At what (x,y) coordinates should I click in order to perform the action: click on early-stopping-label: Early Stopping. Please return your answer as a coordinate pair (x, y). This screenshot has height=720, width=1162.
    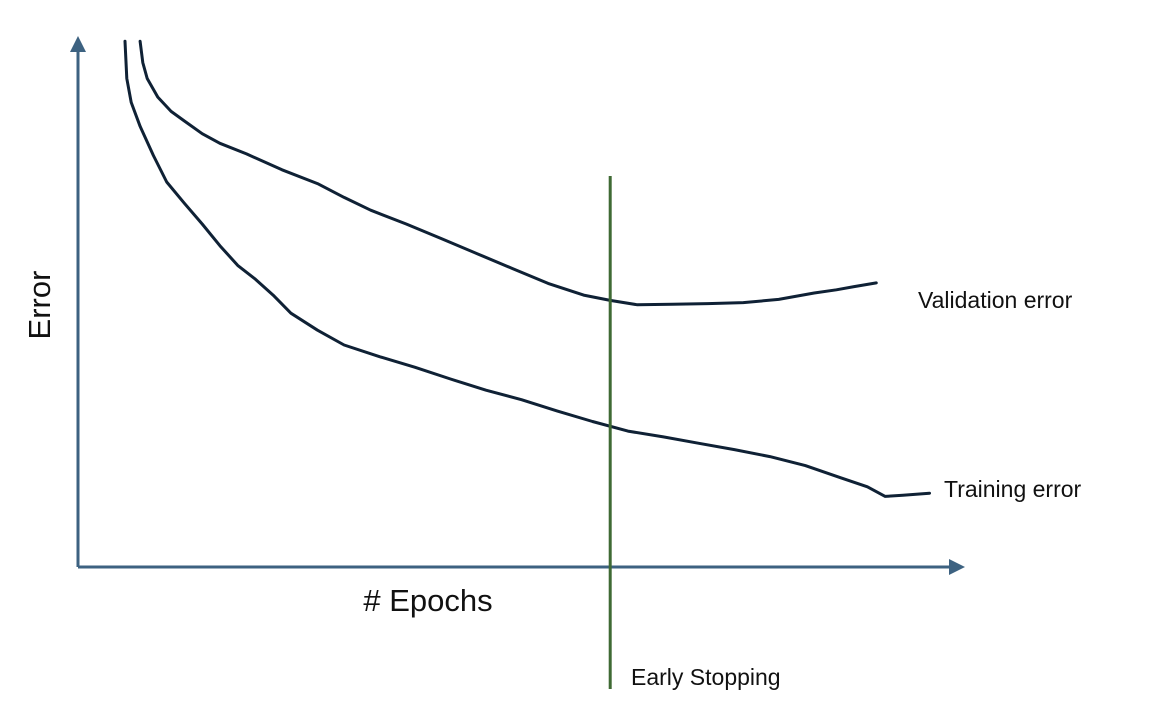
    Looking at the image, I should click on (706, 677).